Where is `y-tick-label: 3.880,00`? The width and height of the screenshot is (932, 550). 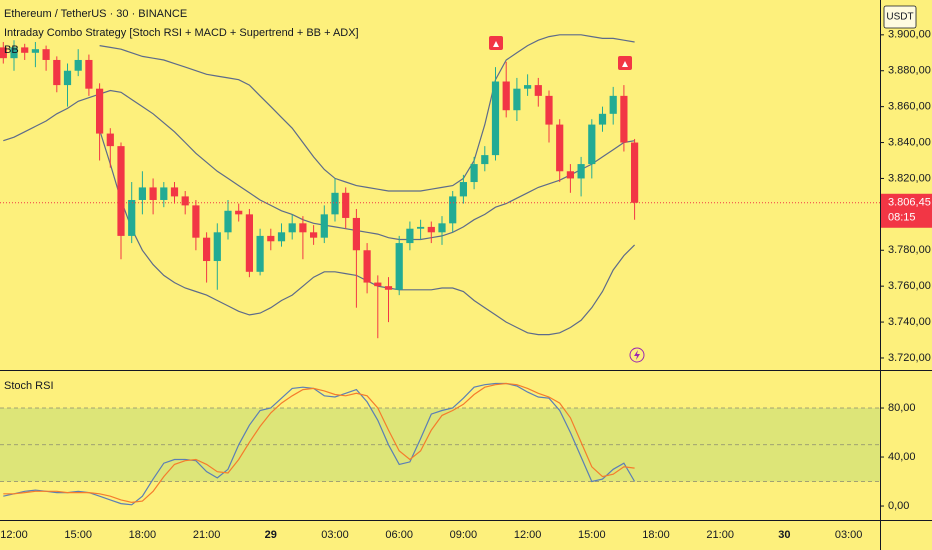
y-tick-label: 3.880,00 is located at coordinates (909, 71).